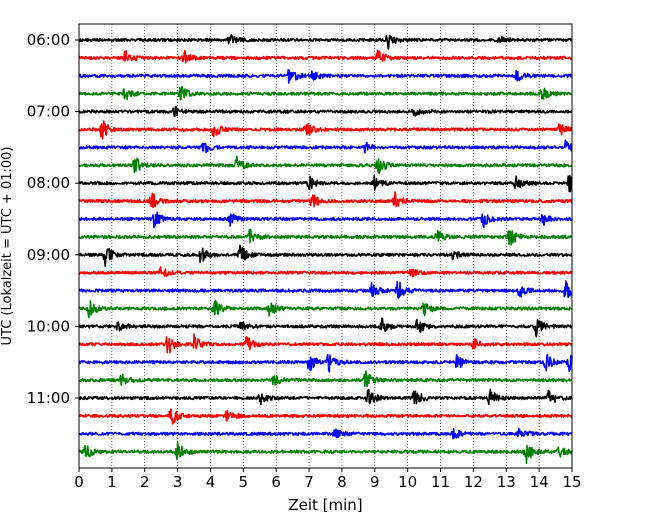 The width and height of the screenshot is (650, 524). Describe the element at coordinates (506, 482) in the screenshot. I see `x-tick-label: 13` at that location.